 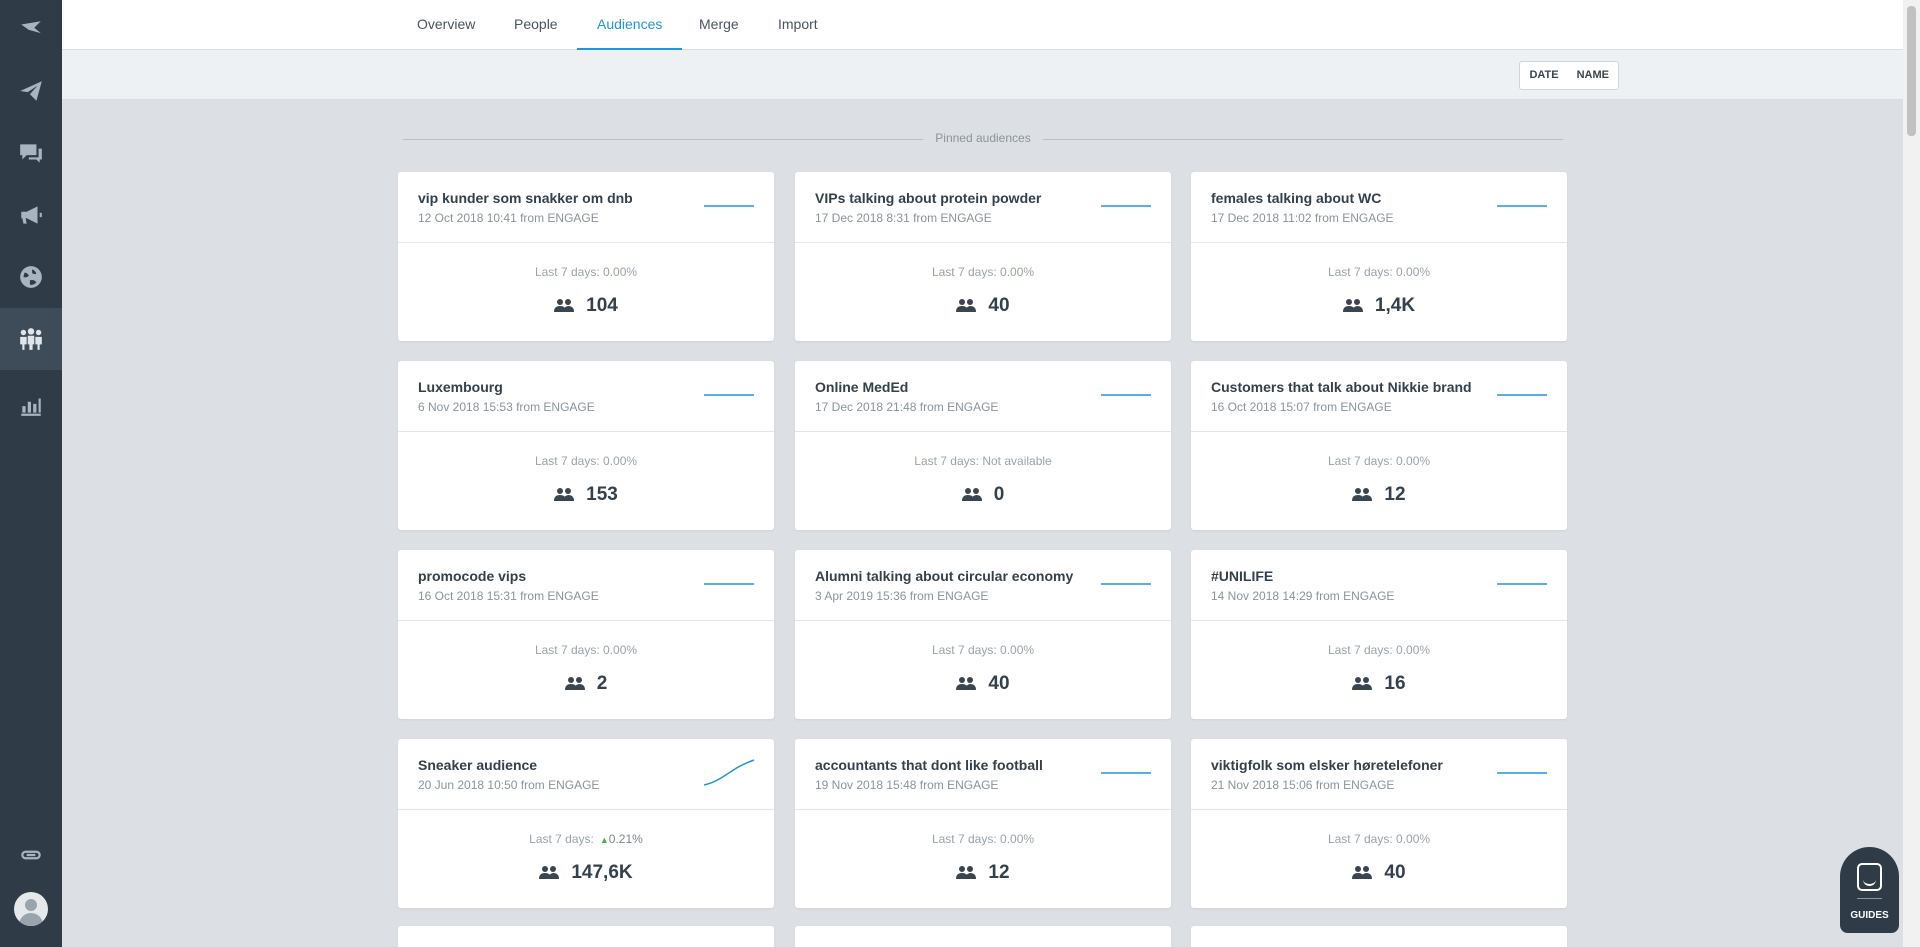 What do you see at coordinates (928, 198) in the screenshot?
I see `audience-name: VIPs talking about protein powder` at bounding box center [928, 198].